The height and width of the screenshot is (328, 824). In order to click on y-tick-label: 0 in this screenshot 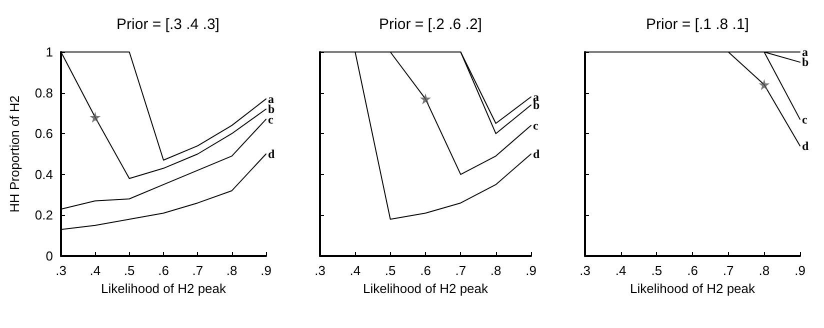, I will do `click(49, 256)`.